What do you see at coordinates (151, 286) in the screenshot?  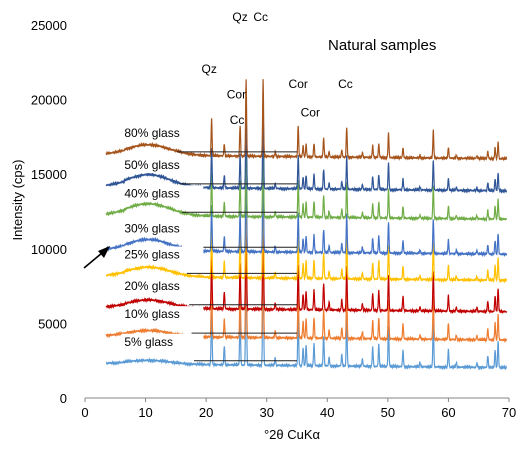 I see `series-label: 20% glass` at bounding box center [151, 286].